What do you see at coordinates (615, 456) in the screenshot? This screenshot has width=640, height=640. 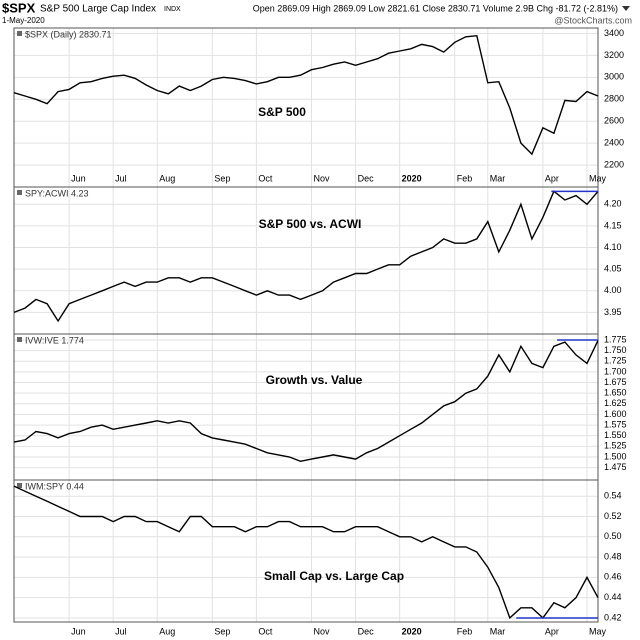 I see `y-tick-label: 1.500` at bounding box center [615, 456].